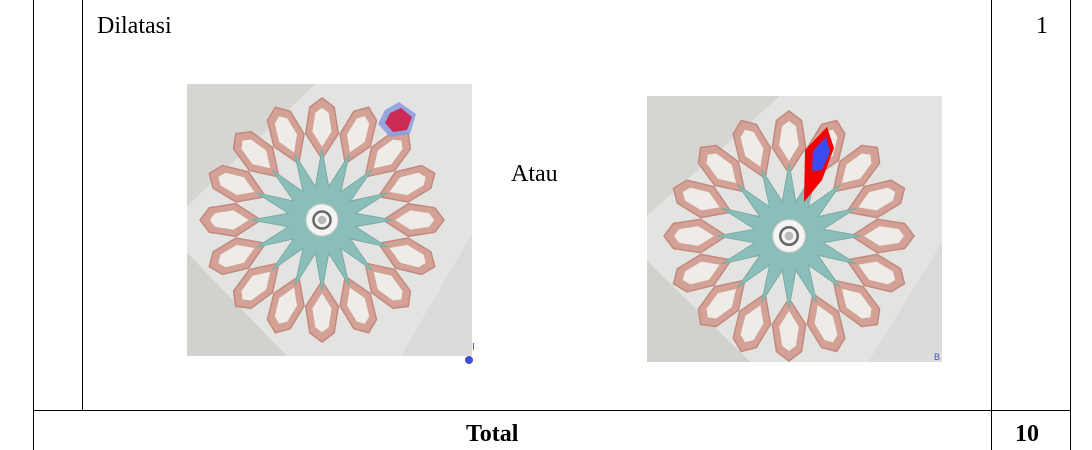 This screenshot has width=1092, height=450. Describe the element at coordinates (82, 205) in the screenshot. I see `table-border-inner-left` at that location.